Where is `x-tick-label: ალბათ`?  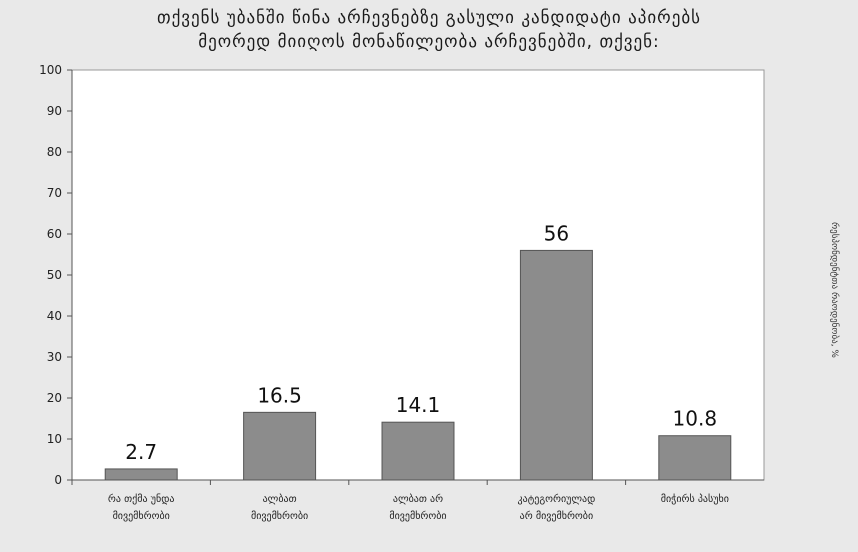
x-tick-label: ალბათ is located at coordinates (280, 499).